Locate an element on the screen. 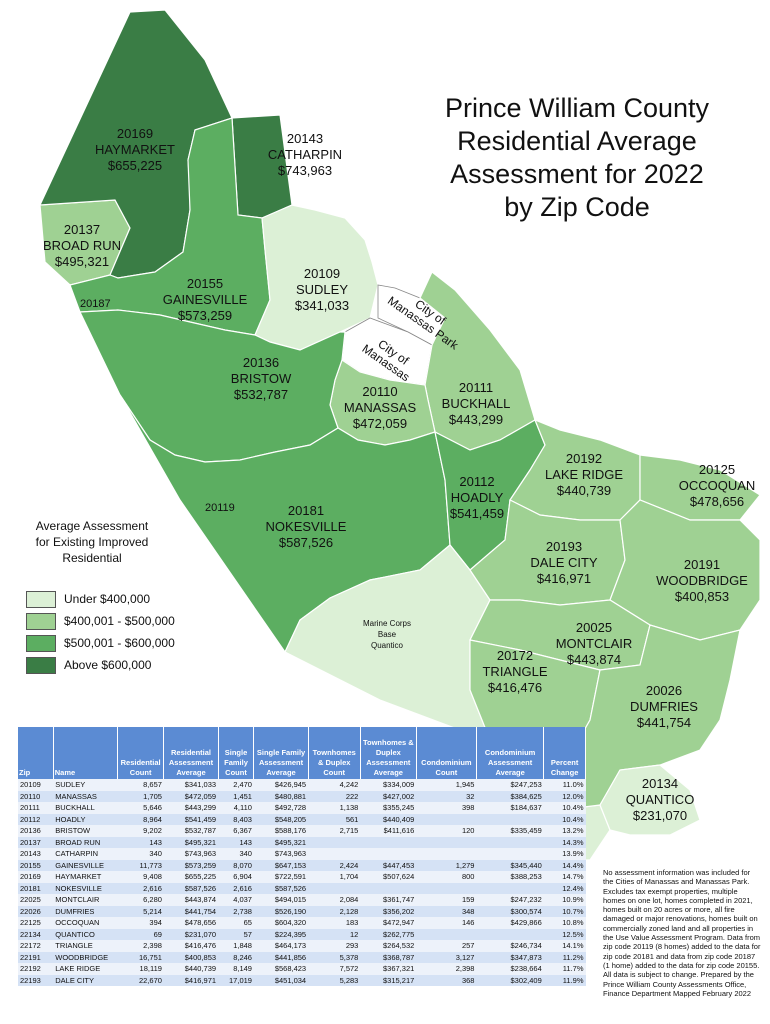 The height and width of the screenshot is (1024, 770). table-cell: $247,232 is located at coordinates (510, 900).